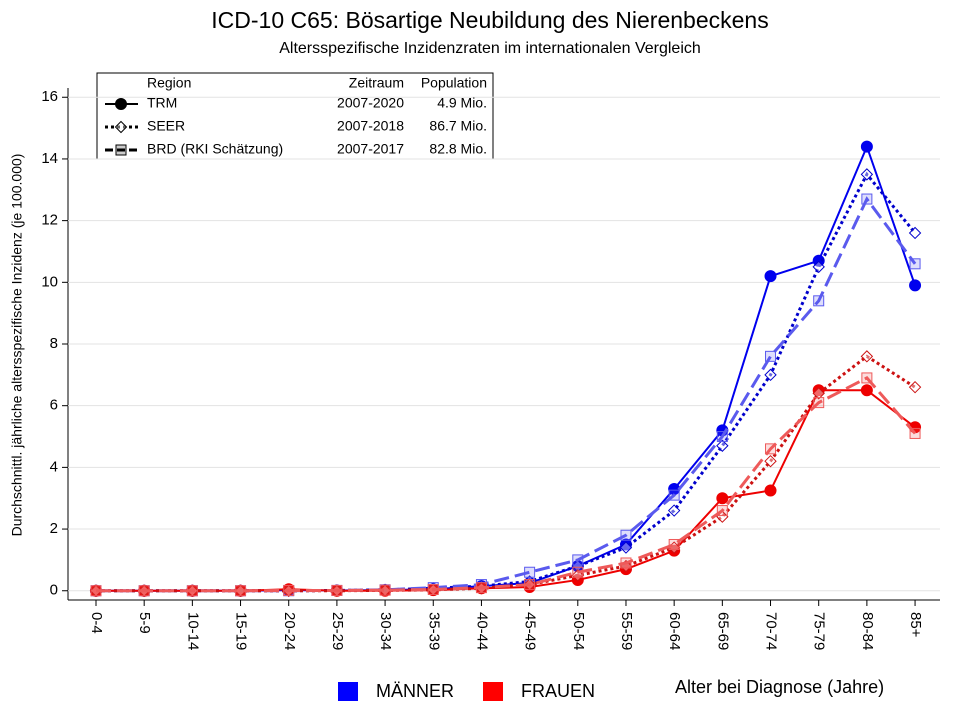  Describe the element at coordinates (867, 631) in the screenshot. I see `x-tick-label: 80-84` at that location.